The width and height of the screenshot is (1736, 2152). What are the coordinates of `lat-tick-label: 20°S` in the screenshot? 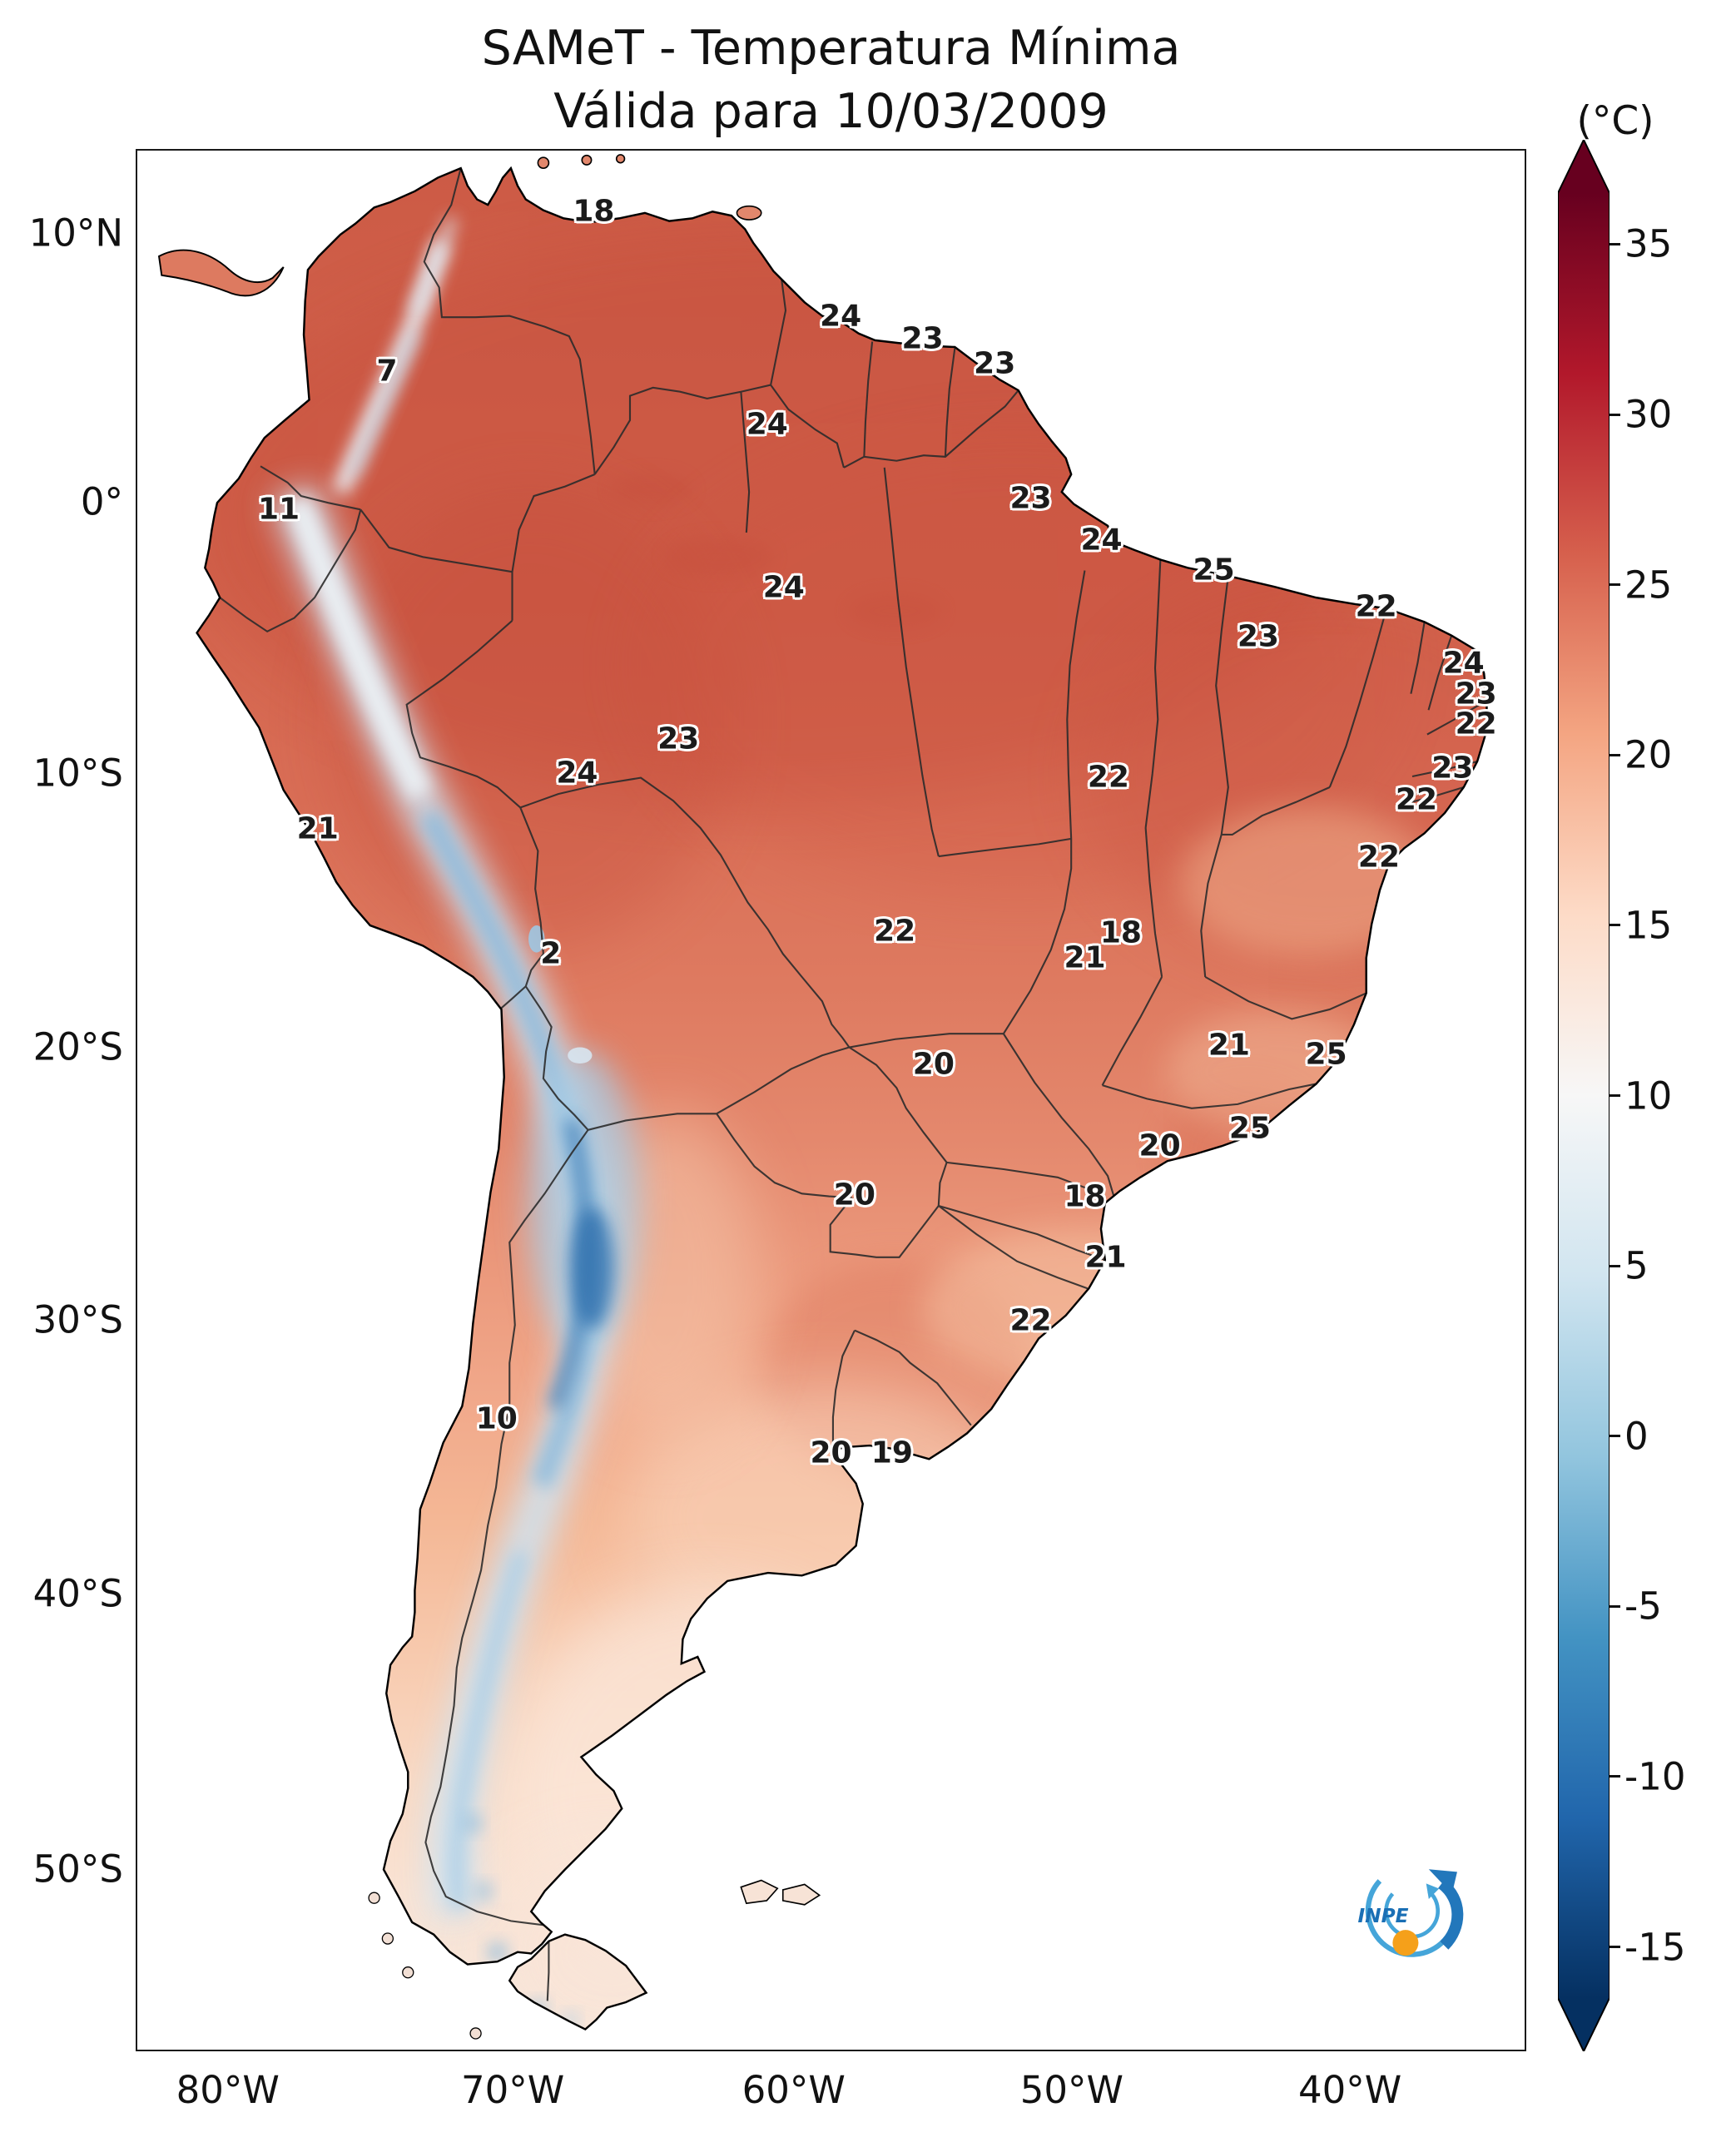 It's located at (77, 1046).